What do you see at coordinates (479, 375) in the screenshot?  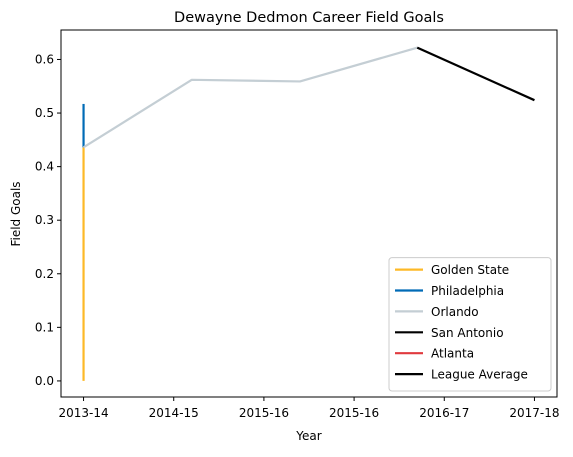 I see `legend-label-league-average: League Average` at bounding box center [479, 375].